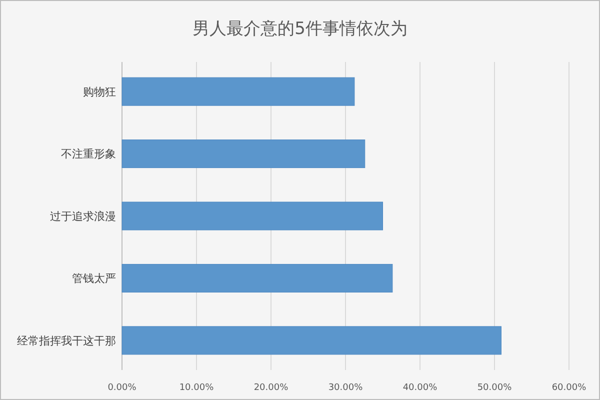 This screenshot has height=400, width=600. Describe the element at coordinates (346, 388) in the screenshot. I see `x-tick-label: 30.00%` at that location.